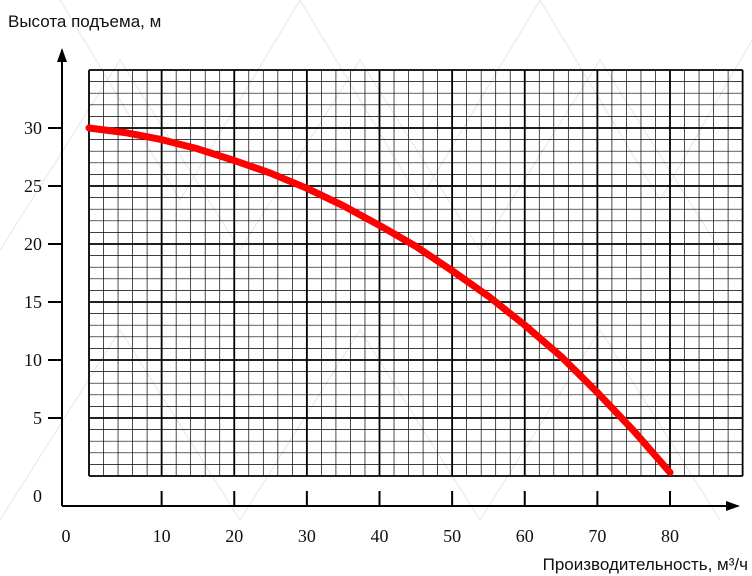 This screenshot has width=752, height=576. Describe the element at coordinates (452, 536) in the screenshot. I see `x-tick-label: 50` at that location.